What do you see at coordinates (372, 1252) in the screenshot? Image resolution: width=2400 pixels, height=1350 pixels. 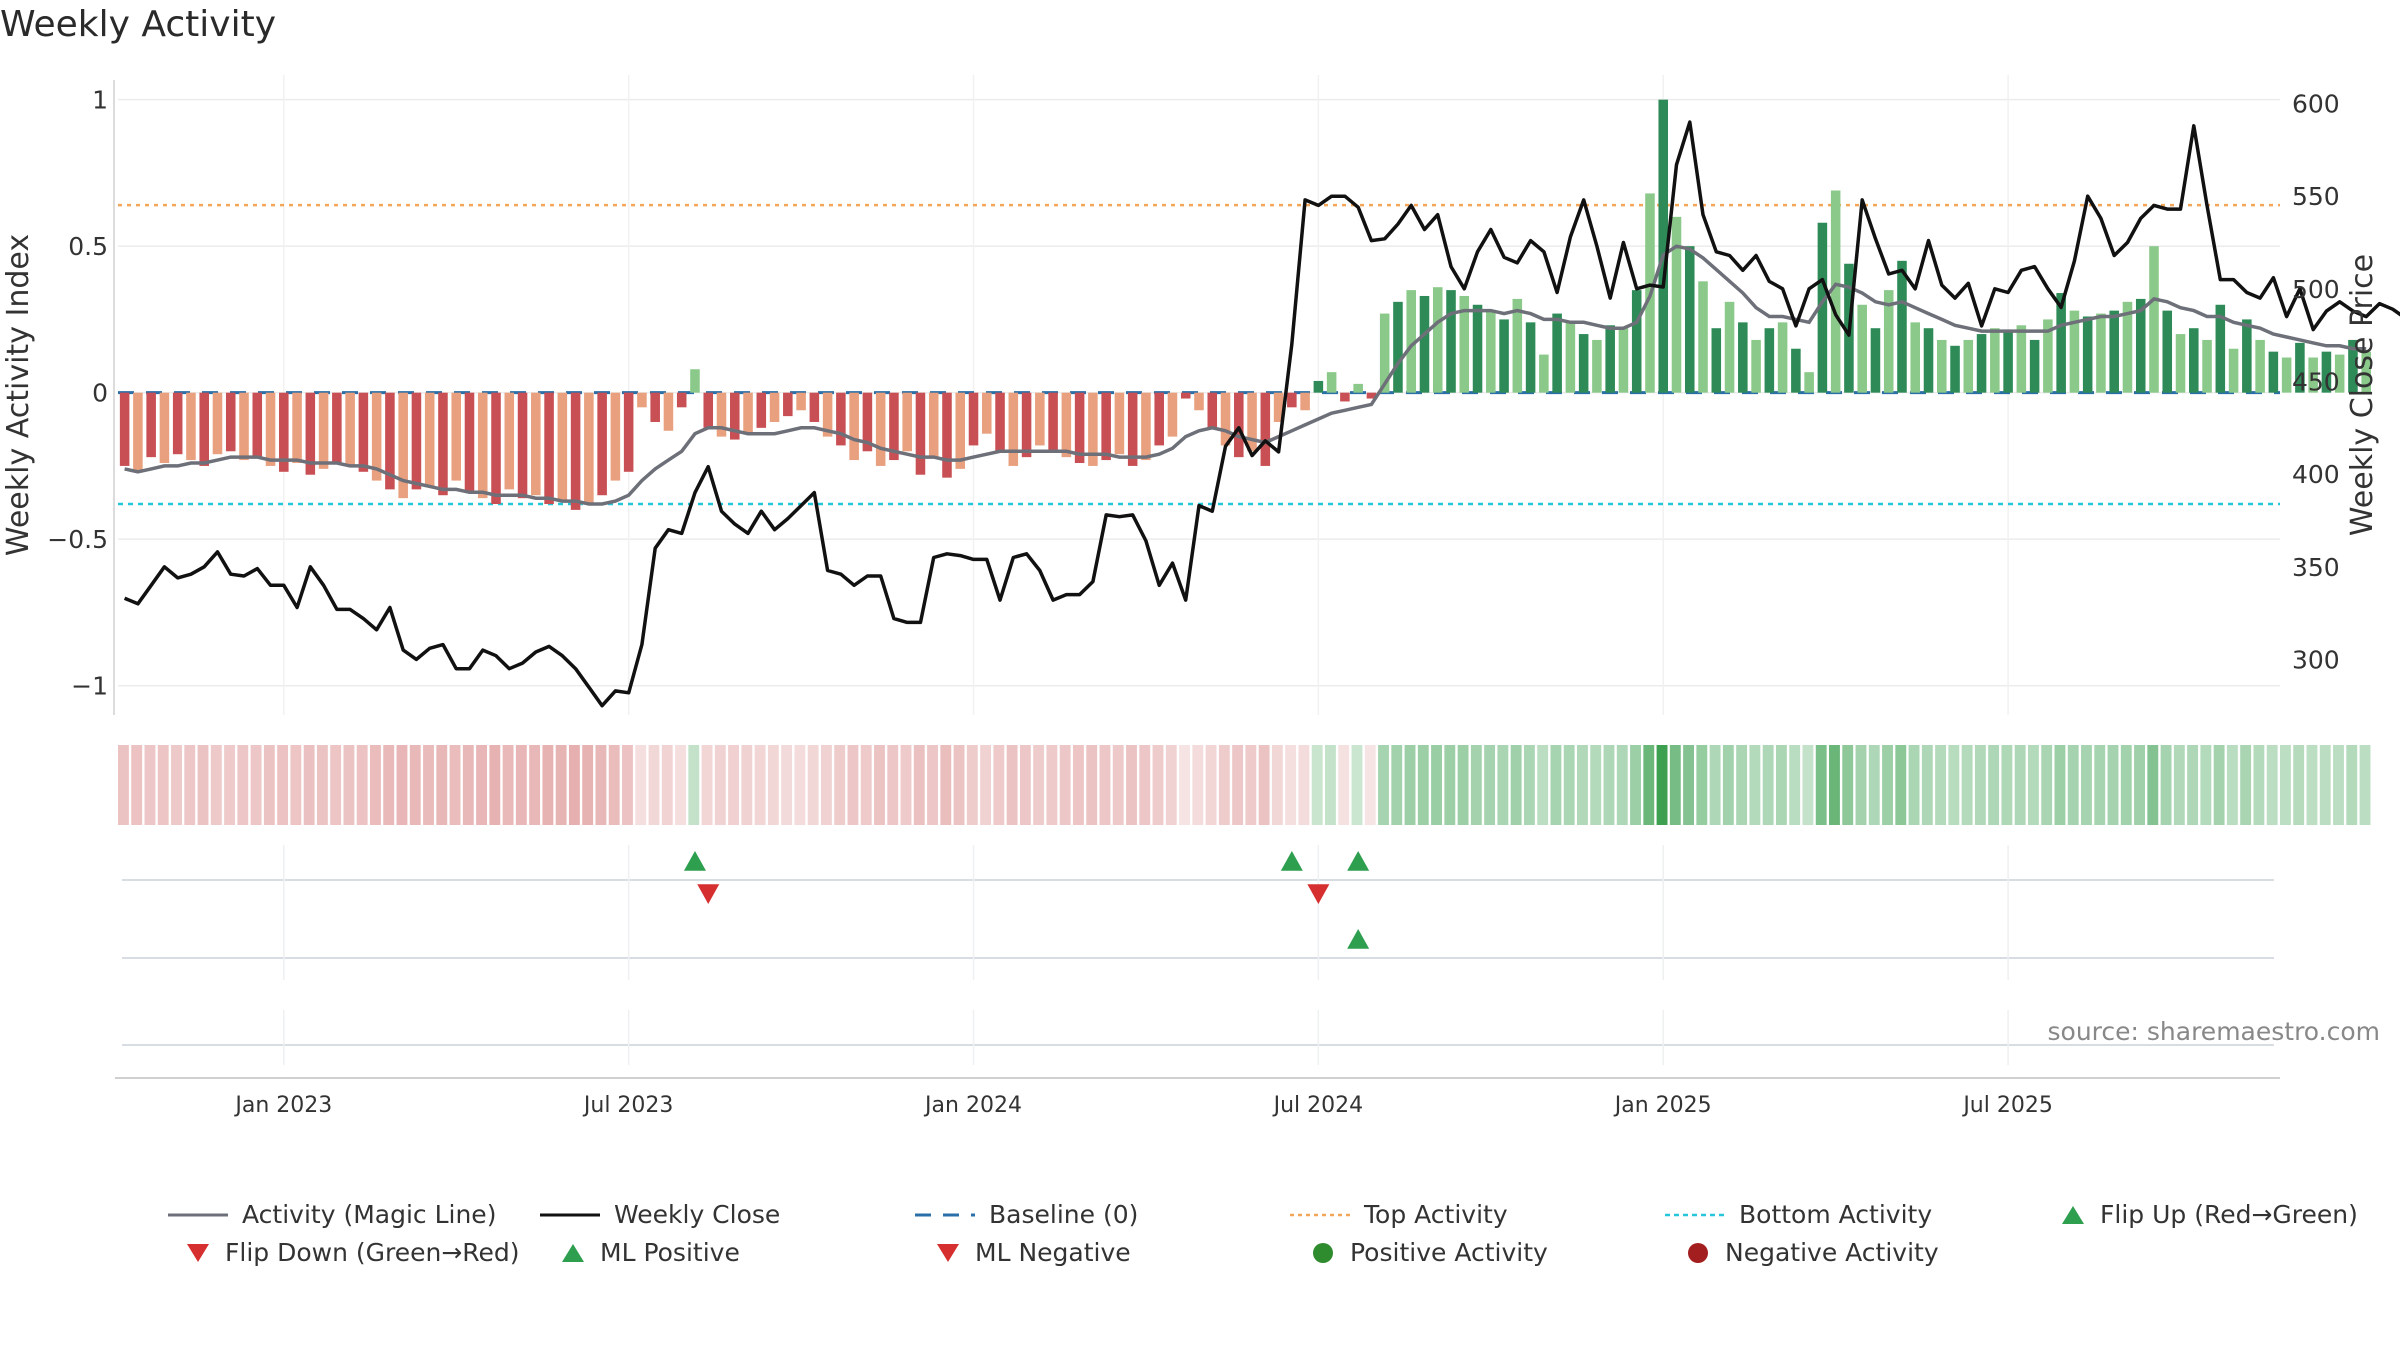 I see `legend-label: Flip Down (Green→Red)` at bounding box center [372, 1252].